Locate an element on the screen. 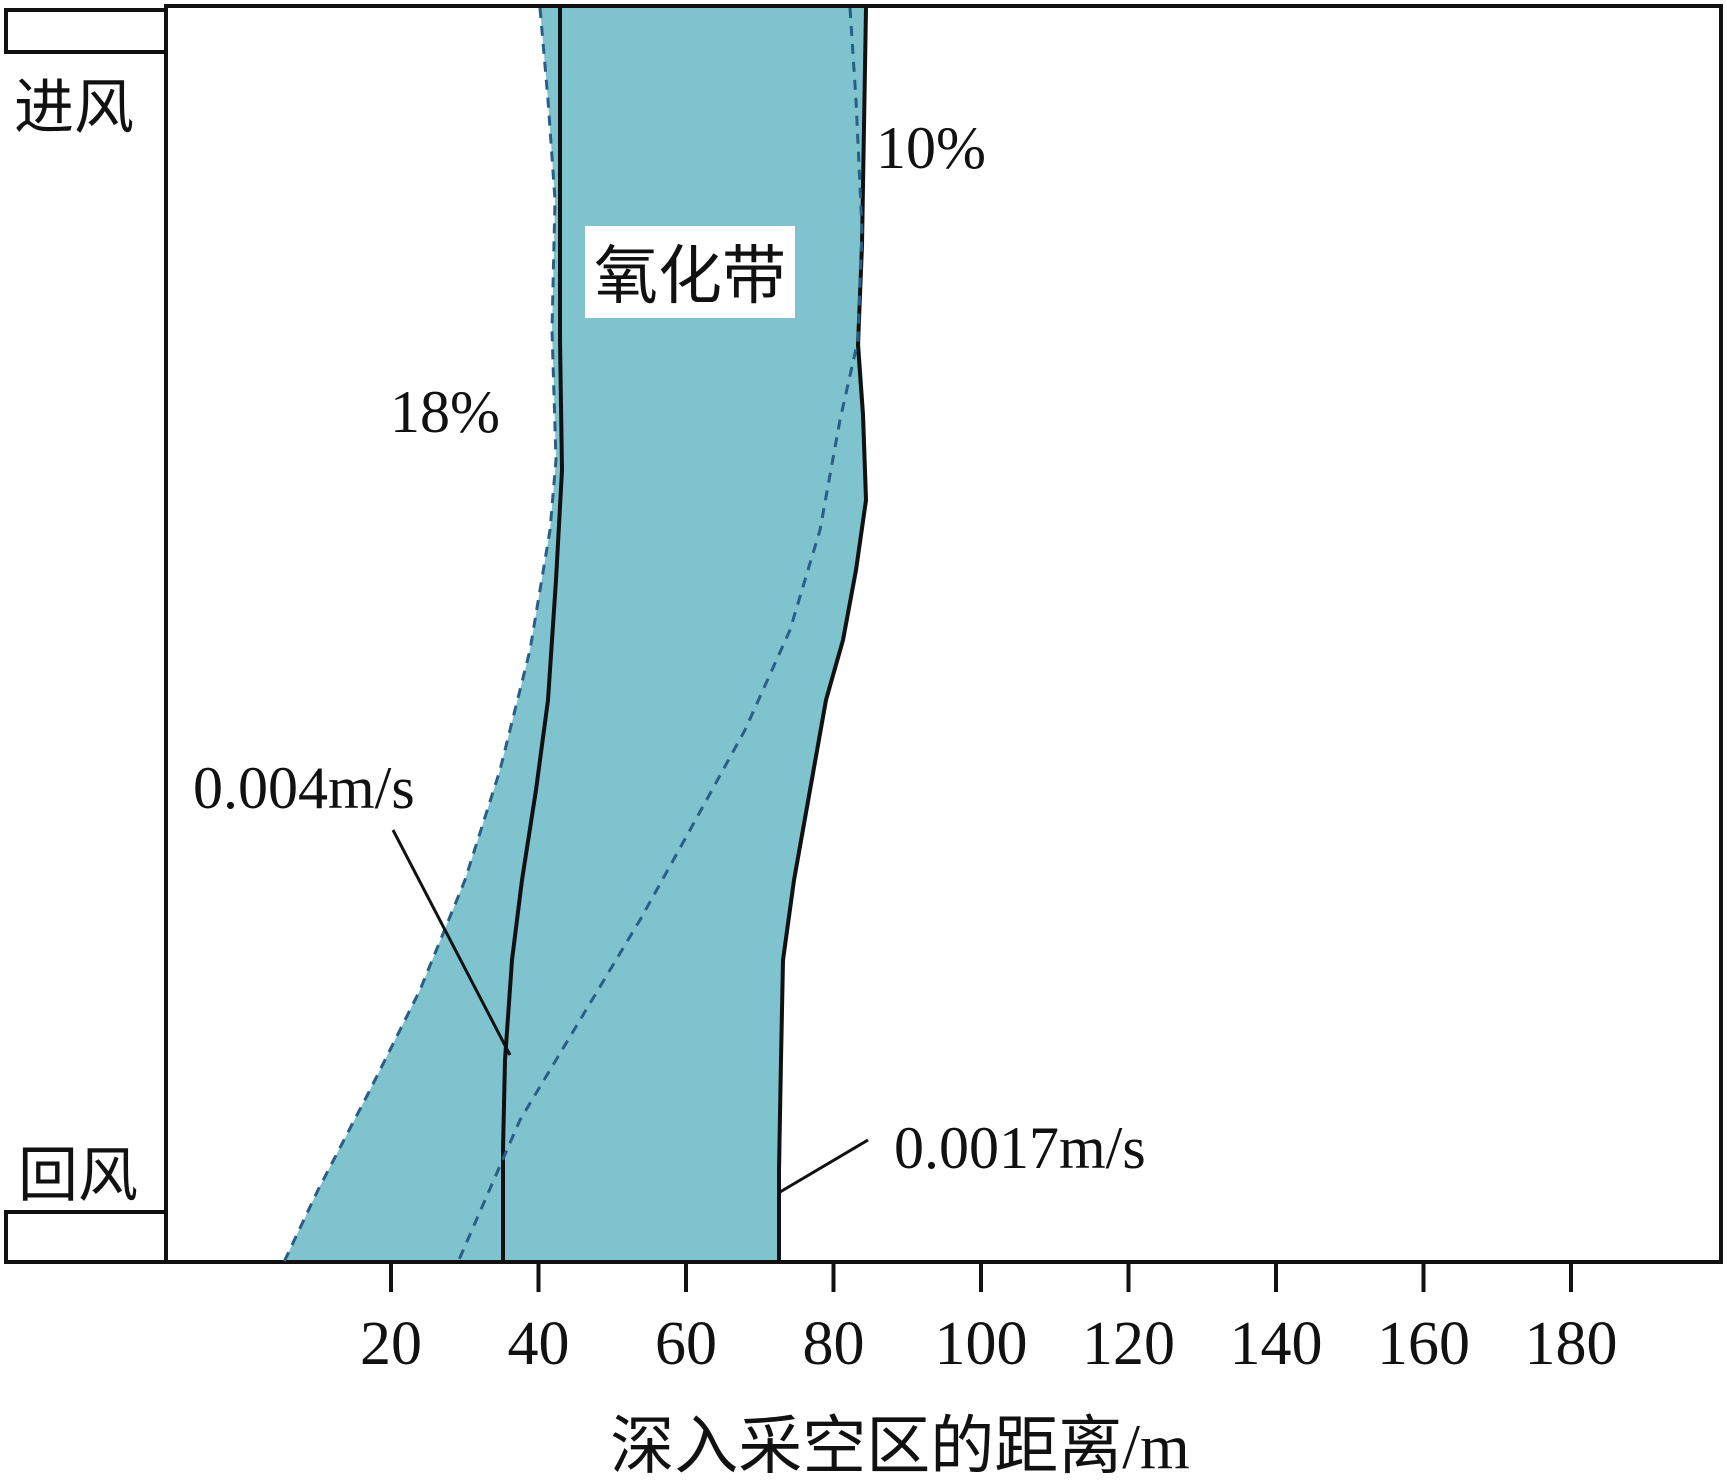  x-axis-title: 深入采空区的距离/m is located at coordinates (900, 1446).